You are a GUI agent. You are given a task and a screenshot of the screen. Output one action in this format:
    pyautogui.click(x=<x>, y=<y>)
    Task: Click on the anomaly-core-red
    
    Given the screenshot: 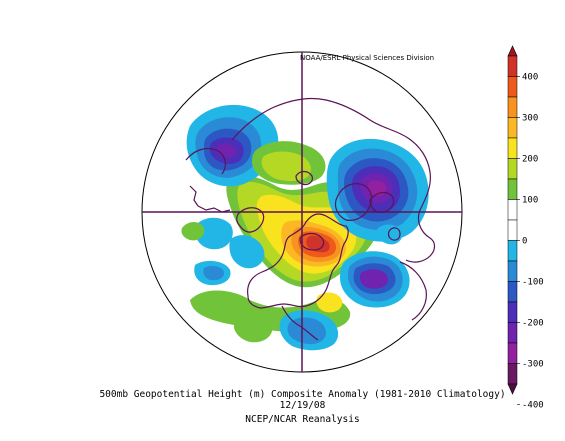 What is the action you would take?
    pyautogui.click(x=318, y=244)
    